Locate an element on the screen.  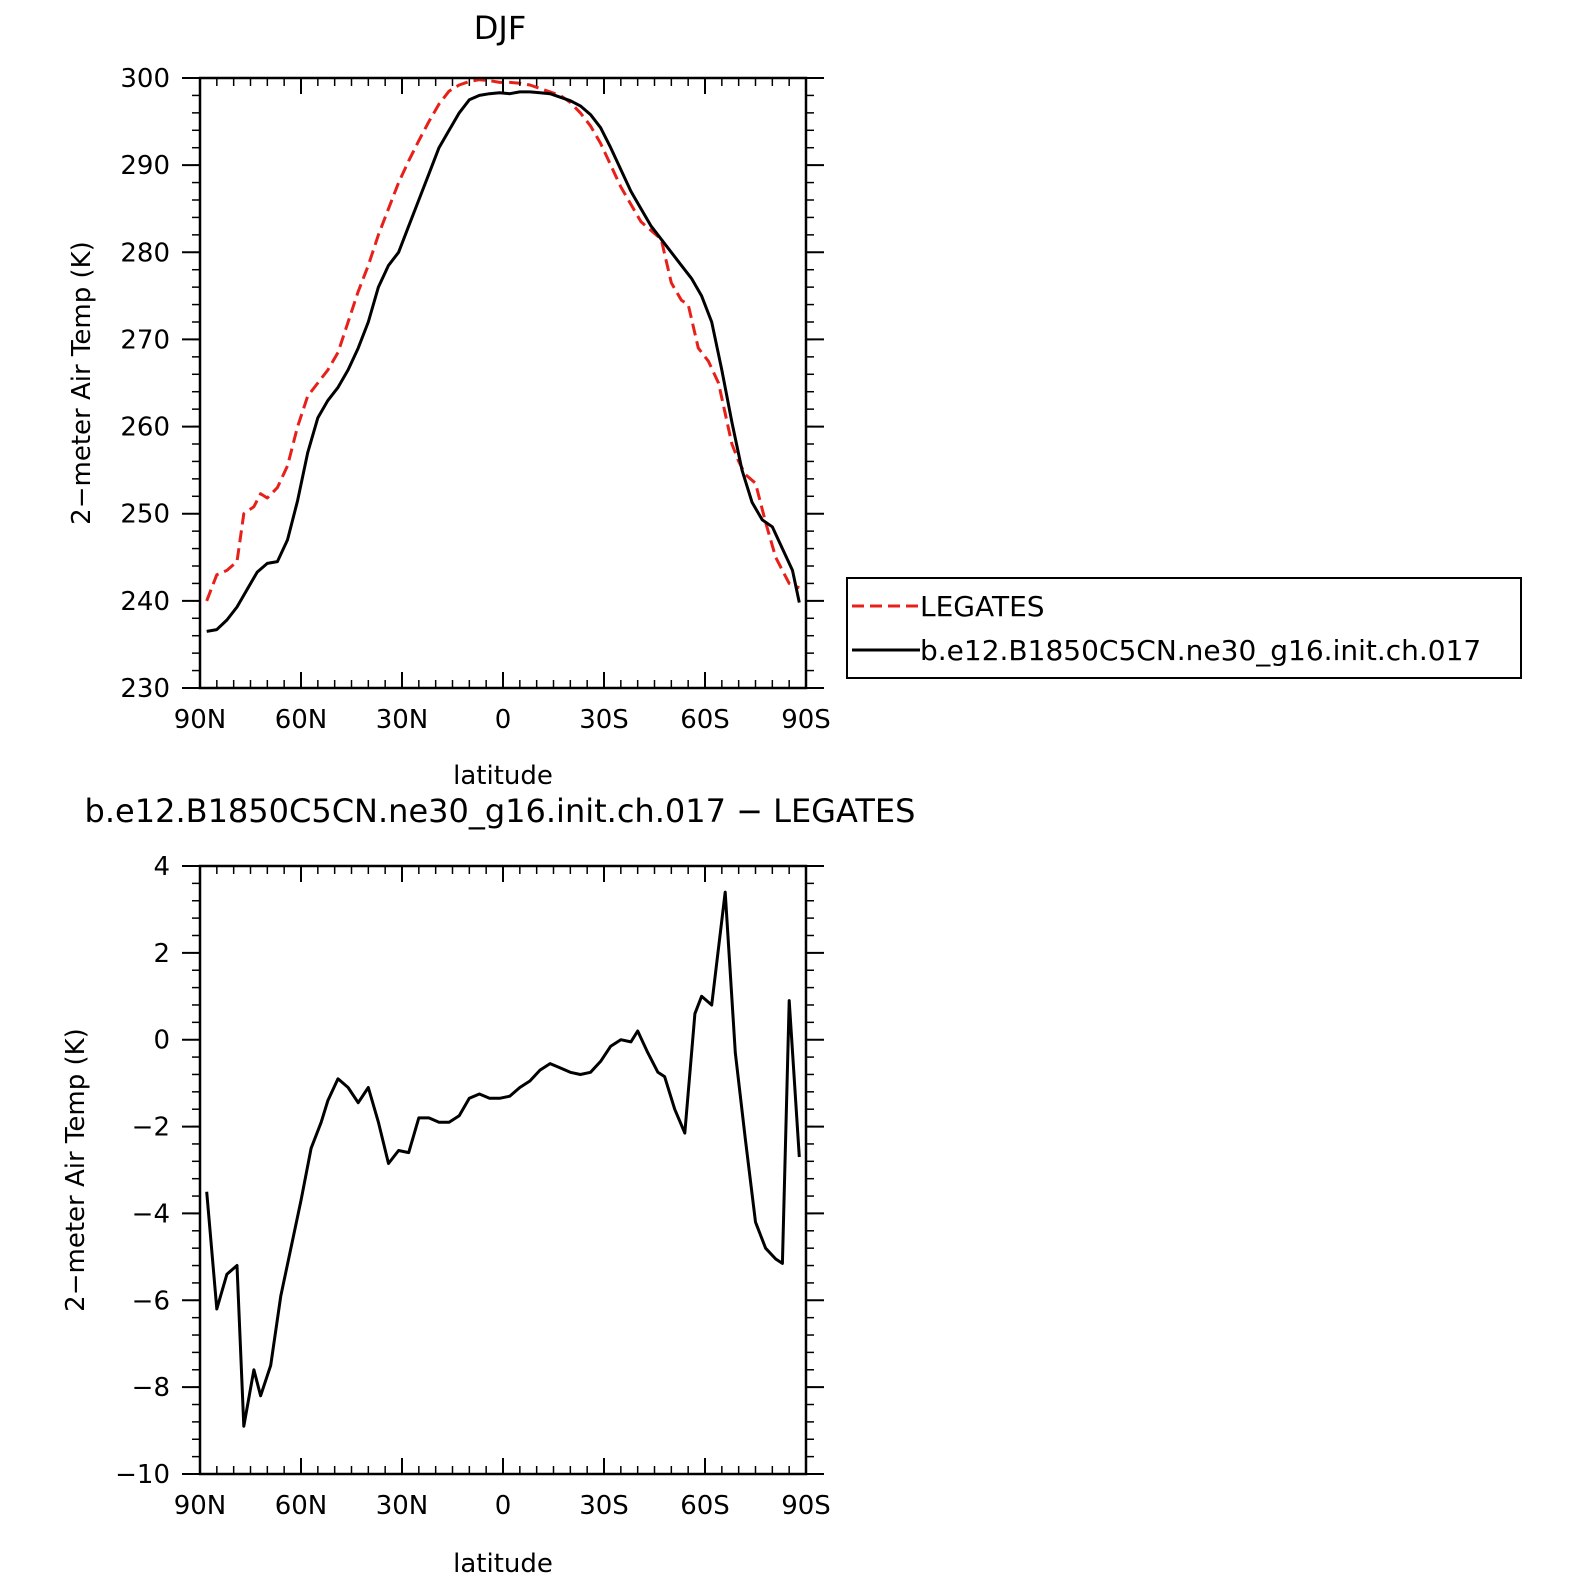
top-y-axis-title: 2−meter Air Temp (K) is located at coordinates (82, 383).